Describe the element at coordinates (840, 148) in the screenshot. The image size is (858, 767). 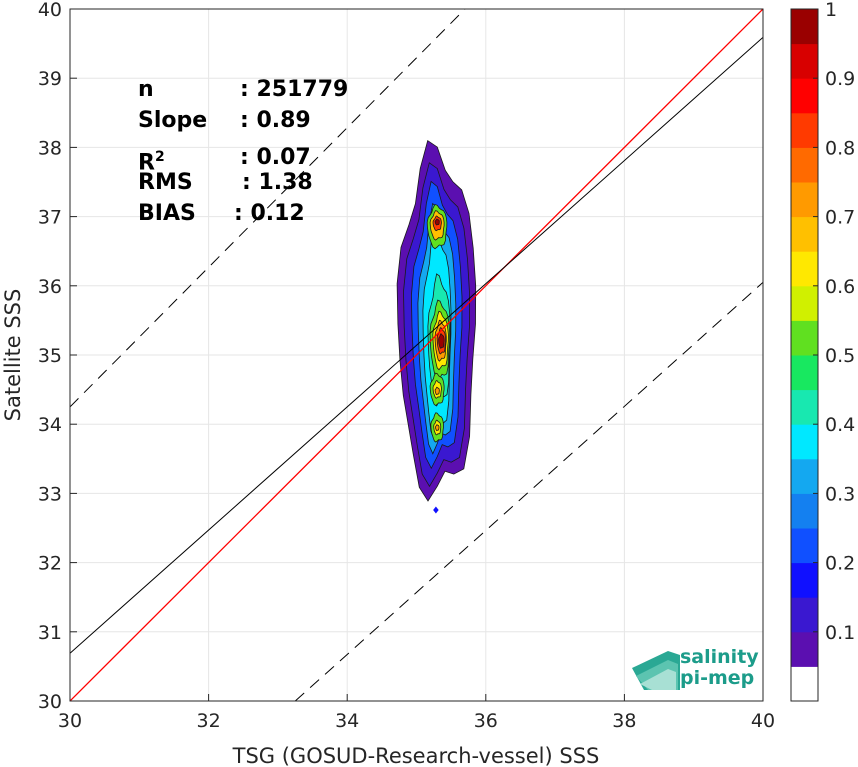
I see `colorbar-tick-label: 0.8` at that location.